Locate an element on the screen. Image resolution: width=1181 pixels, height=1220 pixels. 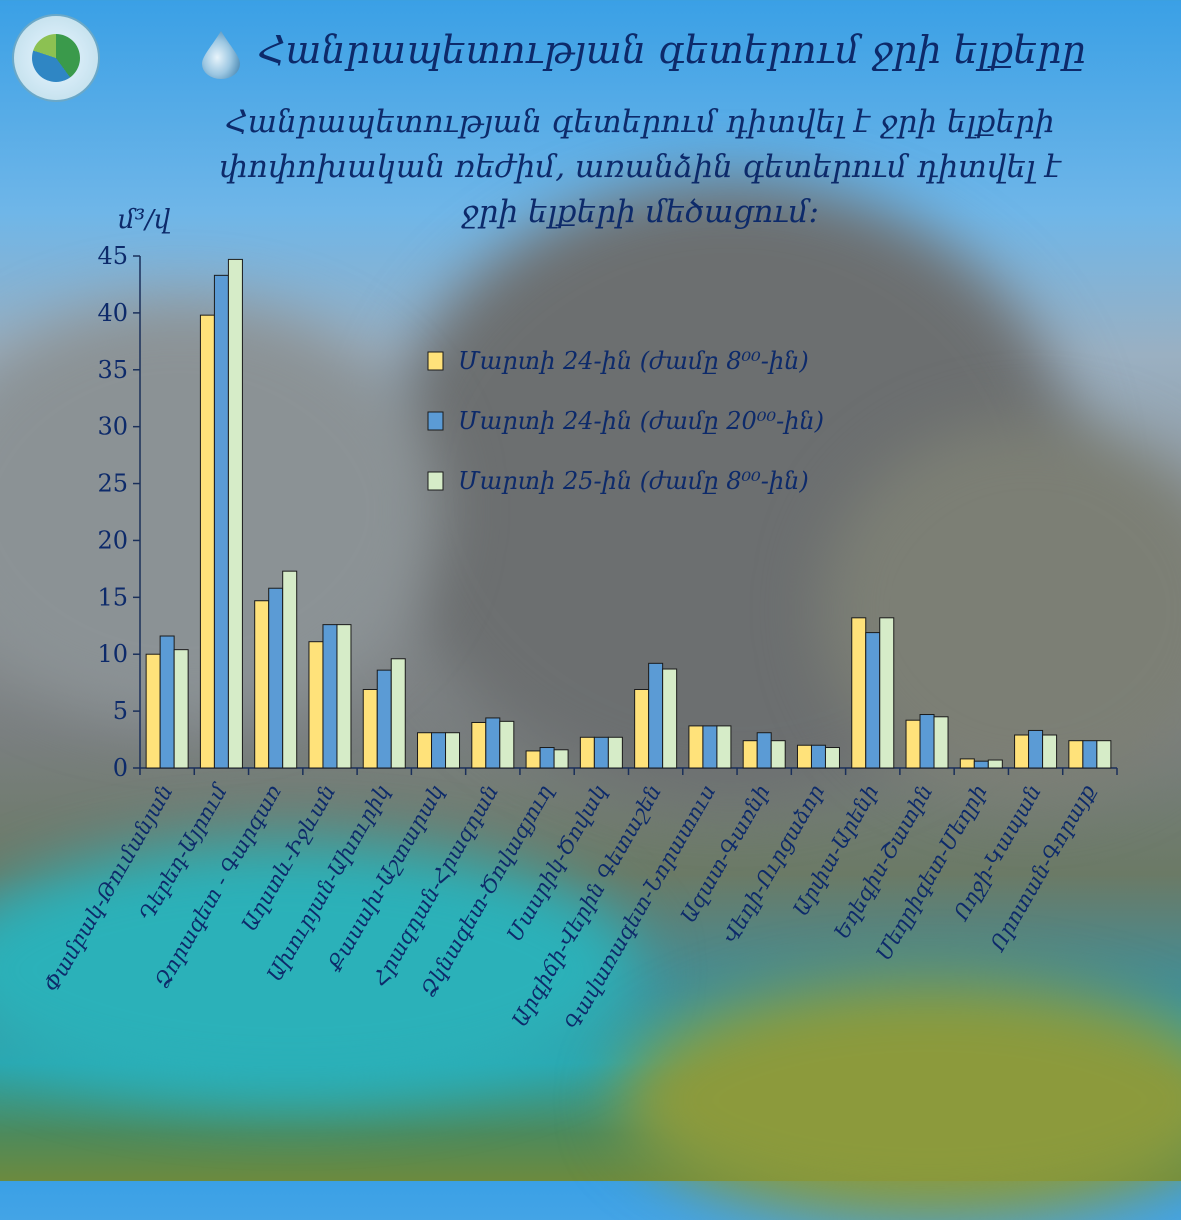
y-tick-label: 10 is located at coordinates (112, 654).